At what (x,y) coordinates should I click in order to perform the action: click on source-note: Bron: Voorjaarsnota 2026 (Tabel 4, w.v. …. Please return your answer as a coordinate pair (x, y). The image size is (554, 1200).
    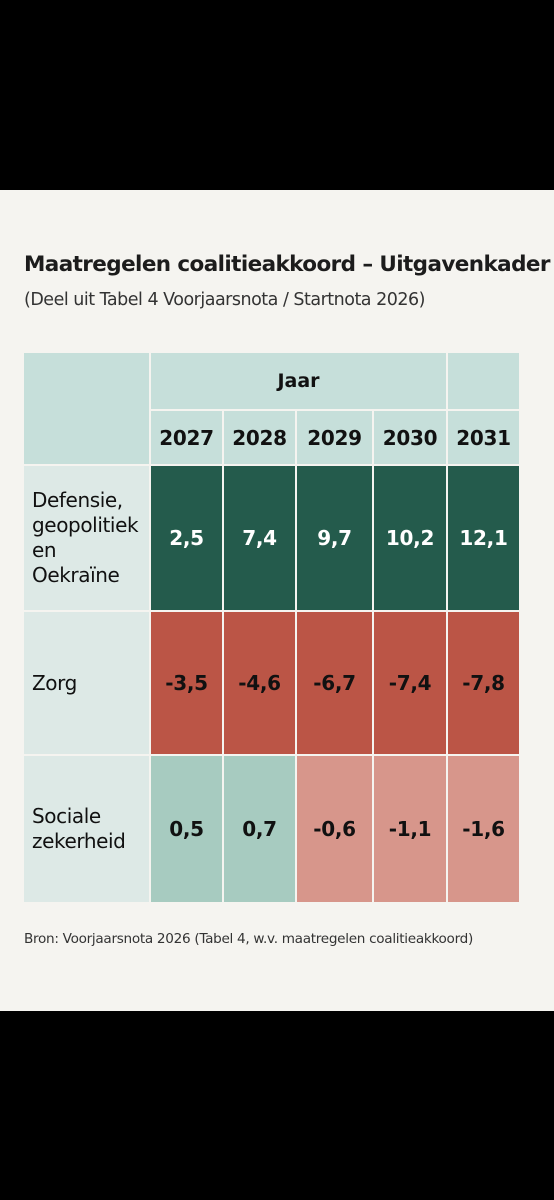
    Looking at the image, I should click on (248, 939).